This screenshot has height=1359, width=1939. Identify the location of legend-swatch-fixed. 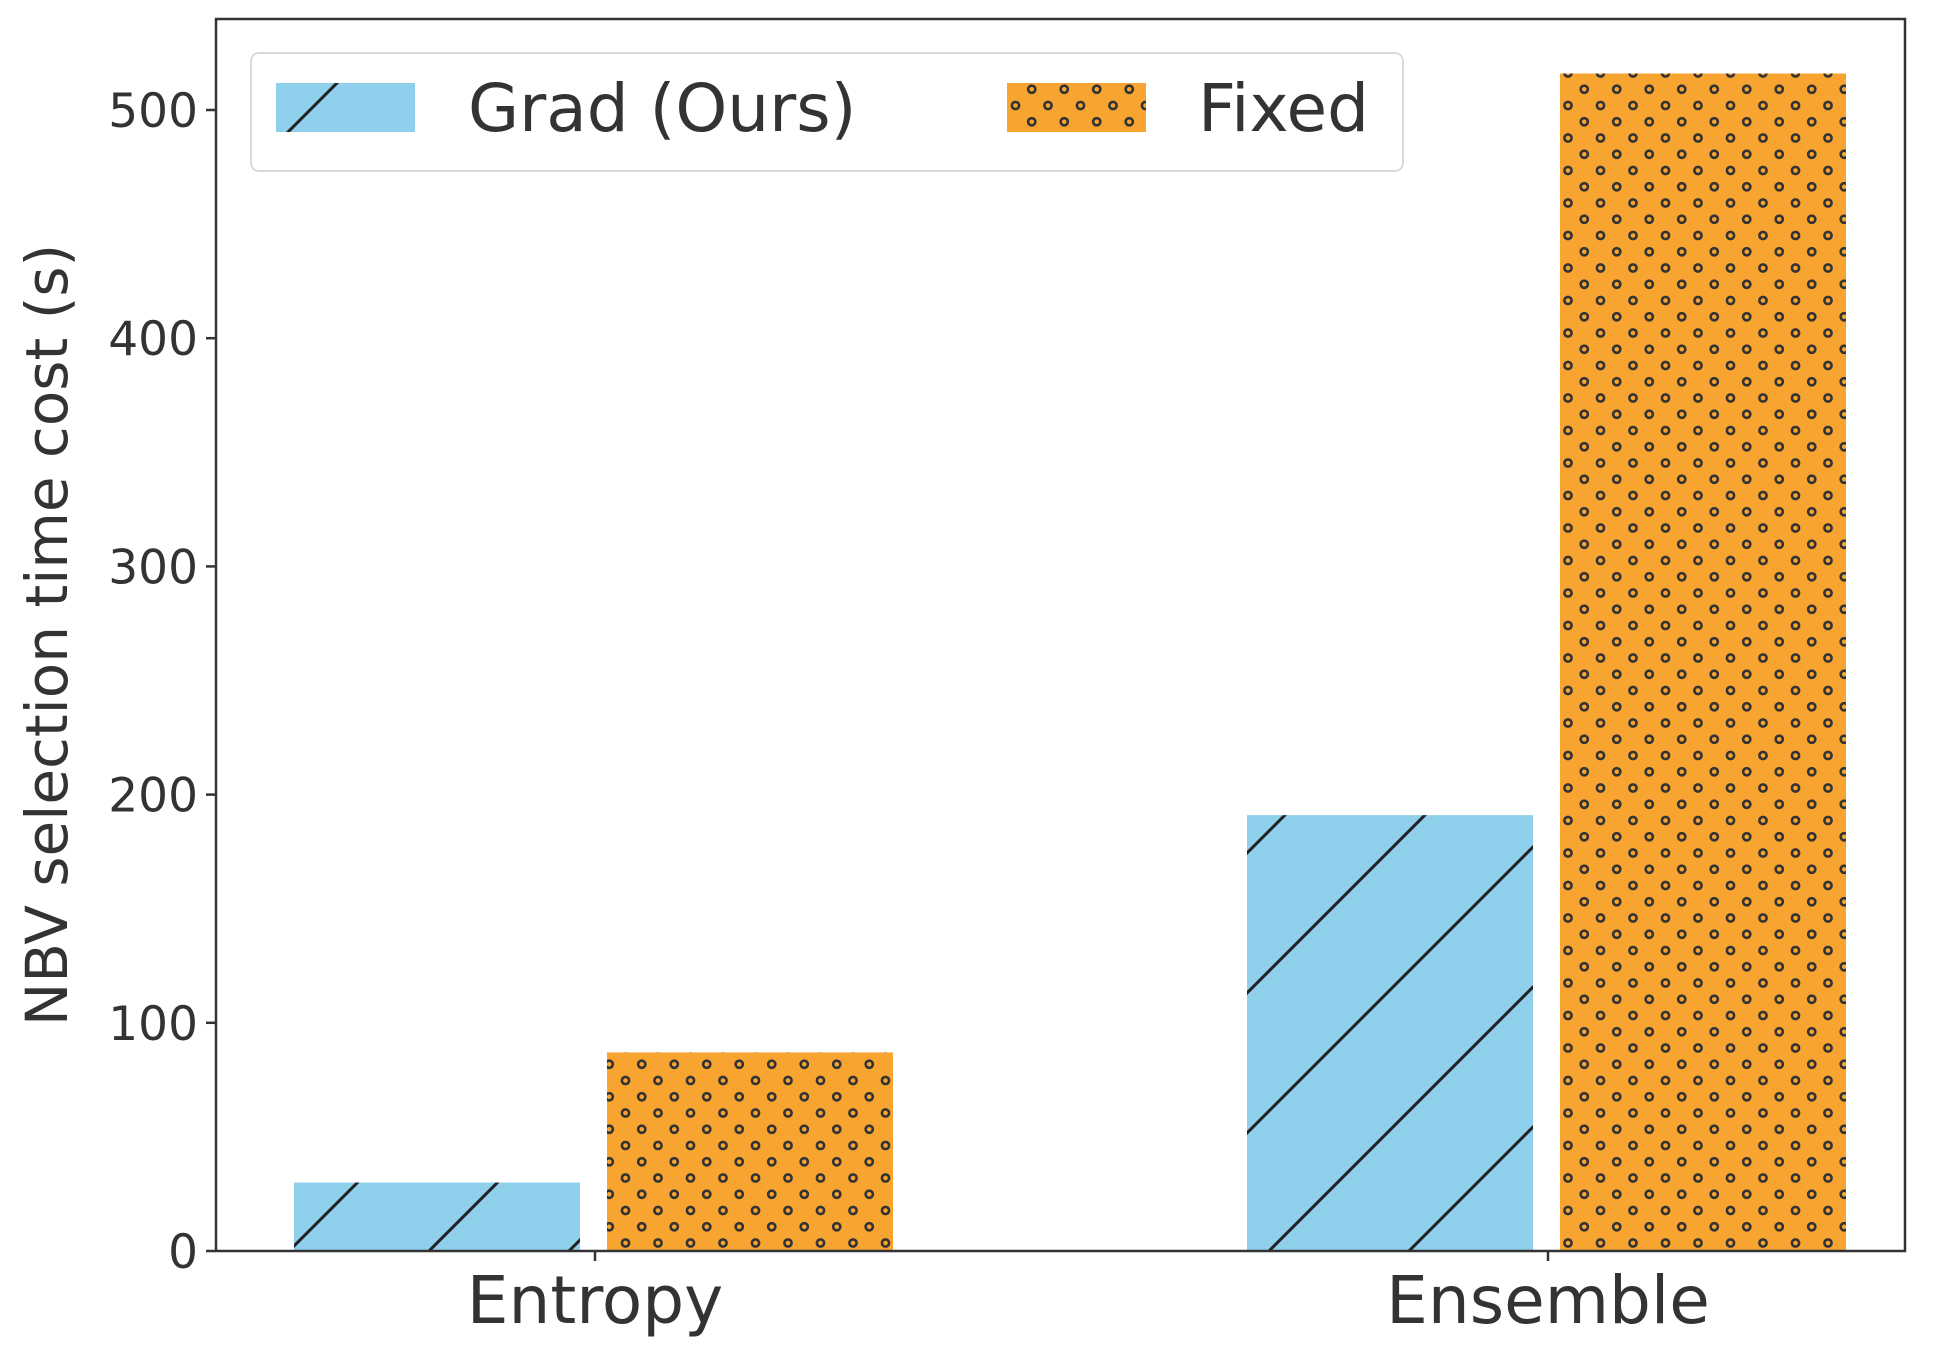
(1076, 107).